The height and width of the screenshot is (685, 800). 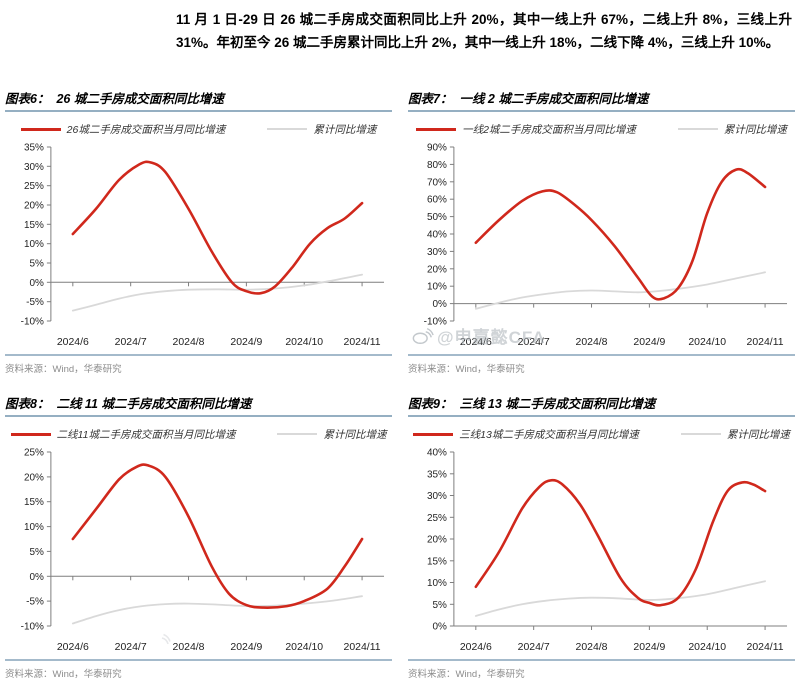 What do you see at coordinates (430, 404) in the screenshot?
I see `chart-fig-label: 图表9：` at bounding box center [430, 404].